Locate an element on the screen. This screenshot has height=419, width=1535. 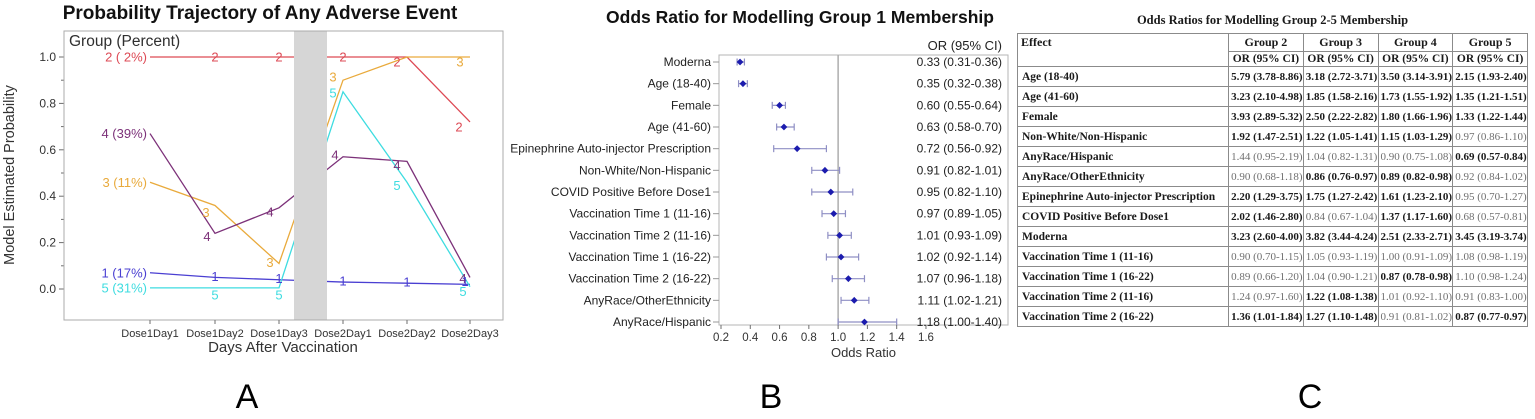
y-axis-tick-label: 1.0 is located at coordinates (47, 57).